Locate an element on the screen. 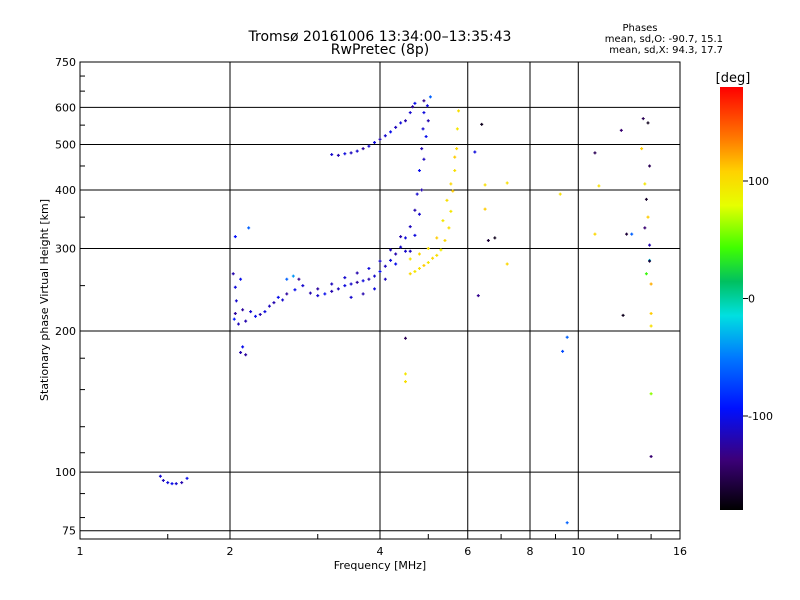 Image resolution: width=800 pixels, height=600 pixels. x-tick-label: 1 is located at coordinates (80, 551).